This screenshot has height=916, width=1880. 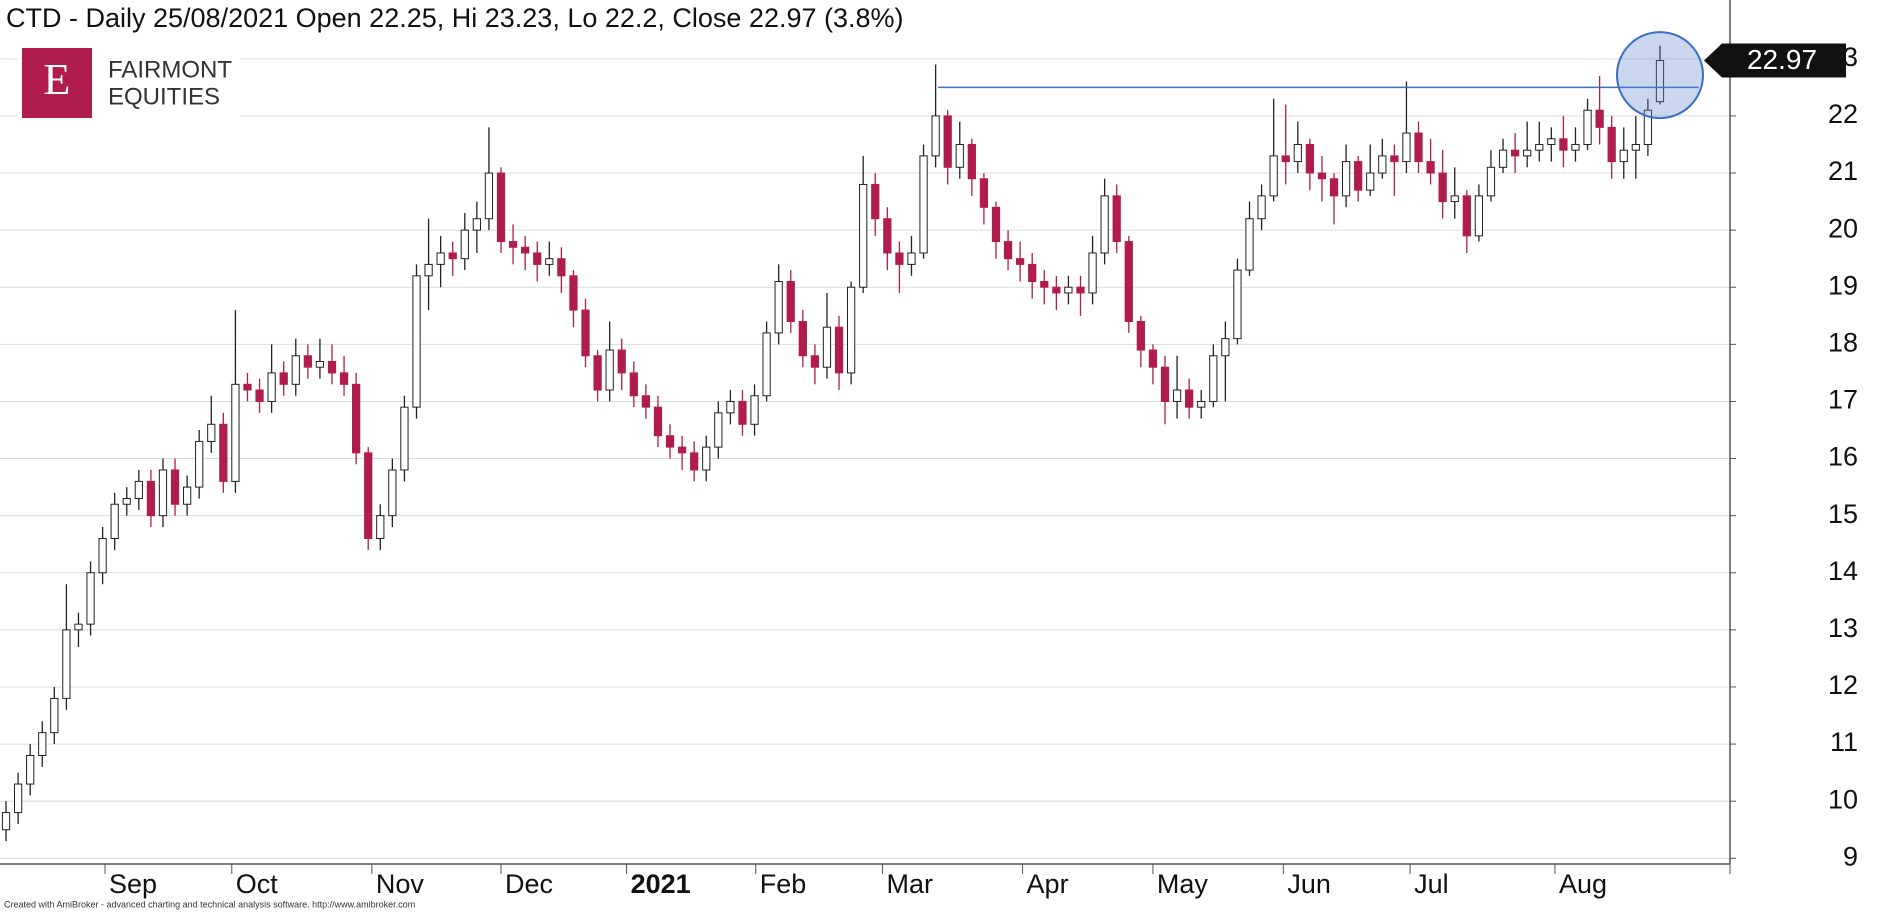 I want to click on x-tick-label: Feb, so click(x=783, y=884).